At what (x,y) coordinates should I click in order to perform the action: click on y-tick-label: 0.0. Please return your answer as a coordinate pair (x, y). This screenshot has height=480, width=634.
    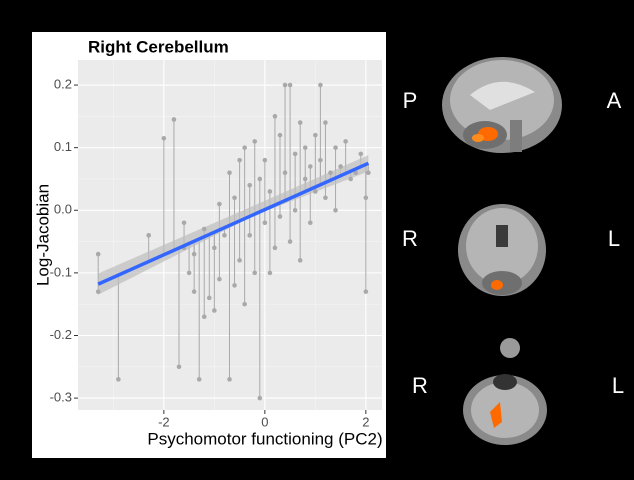
    Looking at the image, I should click on (63, 209).